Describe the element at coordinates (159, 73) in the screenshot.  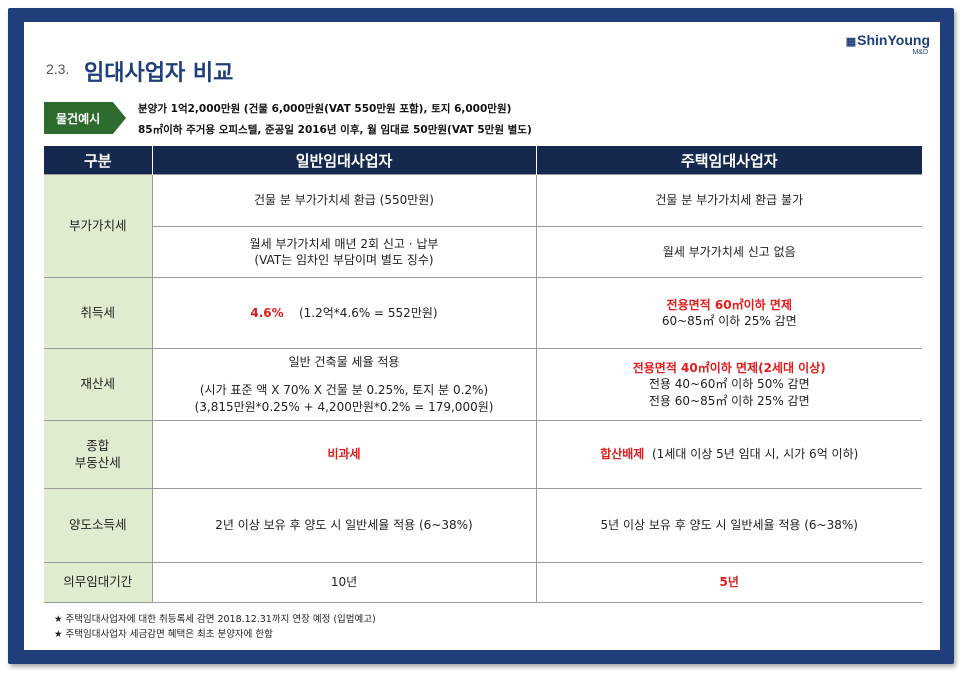
I see `page-title: 임대사업자 비교` at that location.